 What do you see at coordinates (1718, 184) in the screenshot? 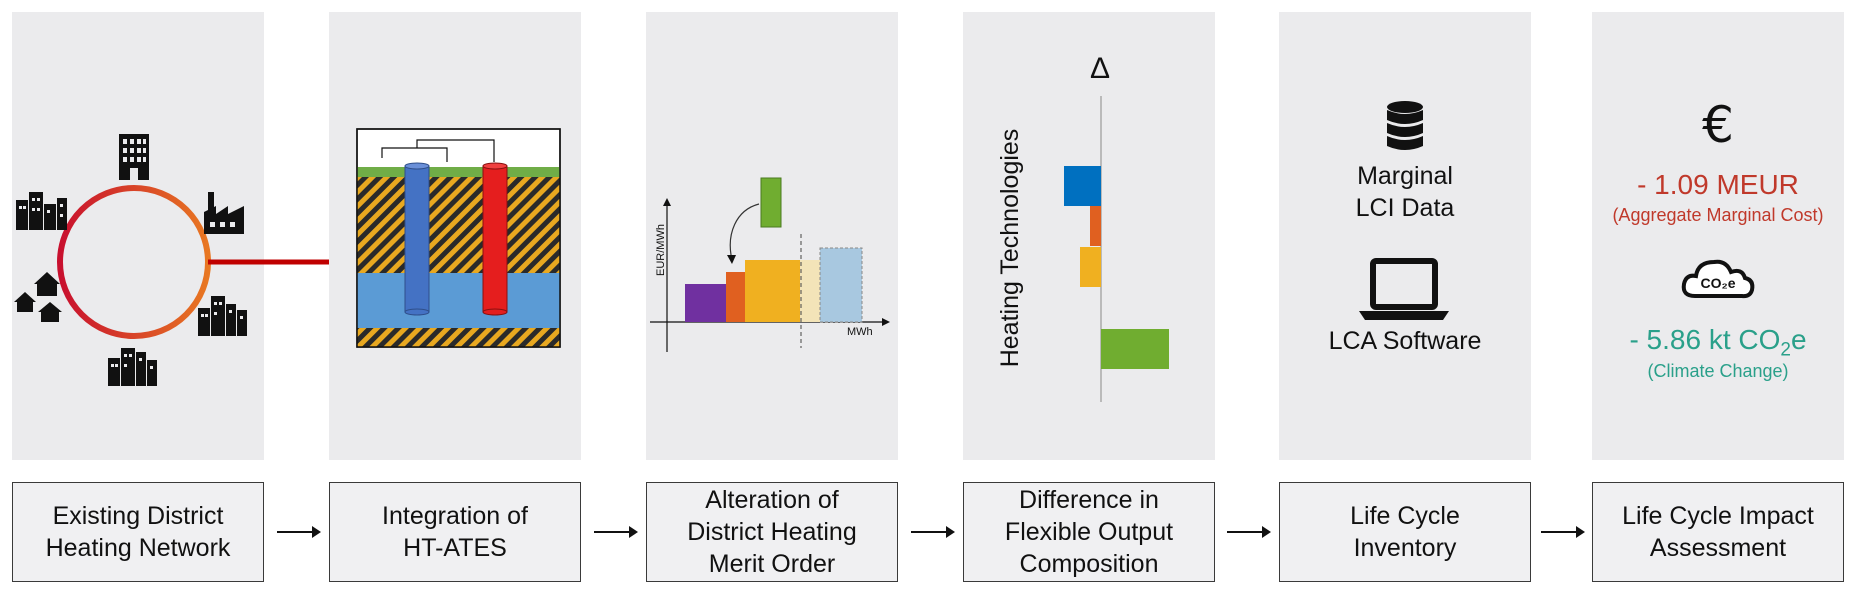
I see `cost-value: - 1.09 MEUR` at bounding box center [1718, 184].